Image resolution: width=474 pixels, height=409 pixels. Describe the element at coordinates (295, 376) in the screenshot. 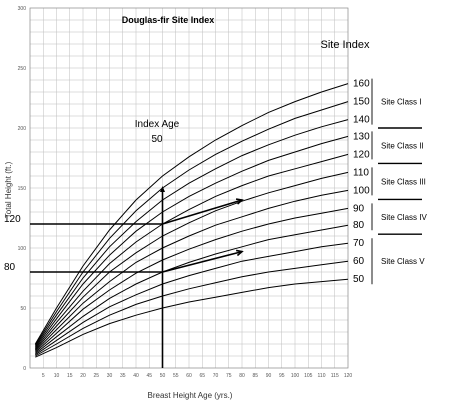

I see `x-tick-label: 100` at that location.